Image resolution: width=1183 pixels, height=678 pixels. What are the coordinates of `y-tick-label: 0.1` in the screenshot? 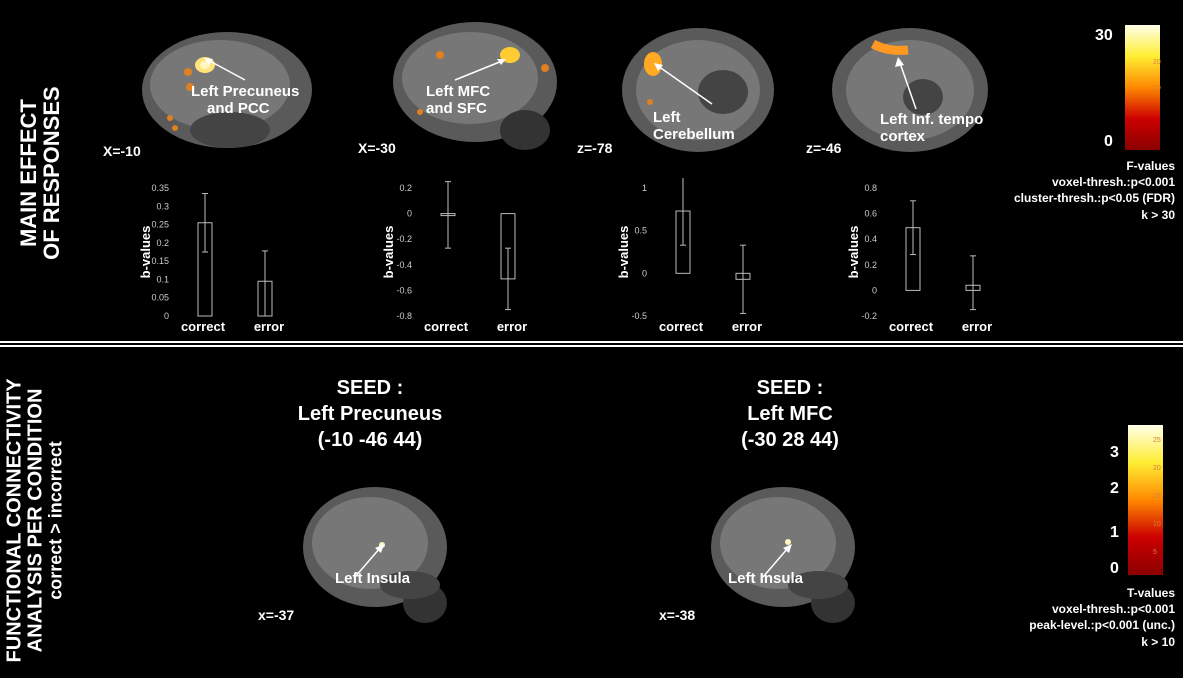 It's located at (162, 279).